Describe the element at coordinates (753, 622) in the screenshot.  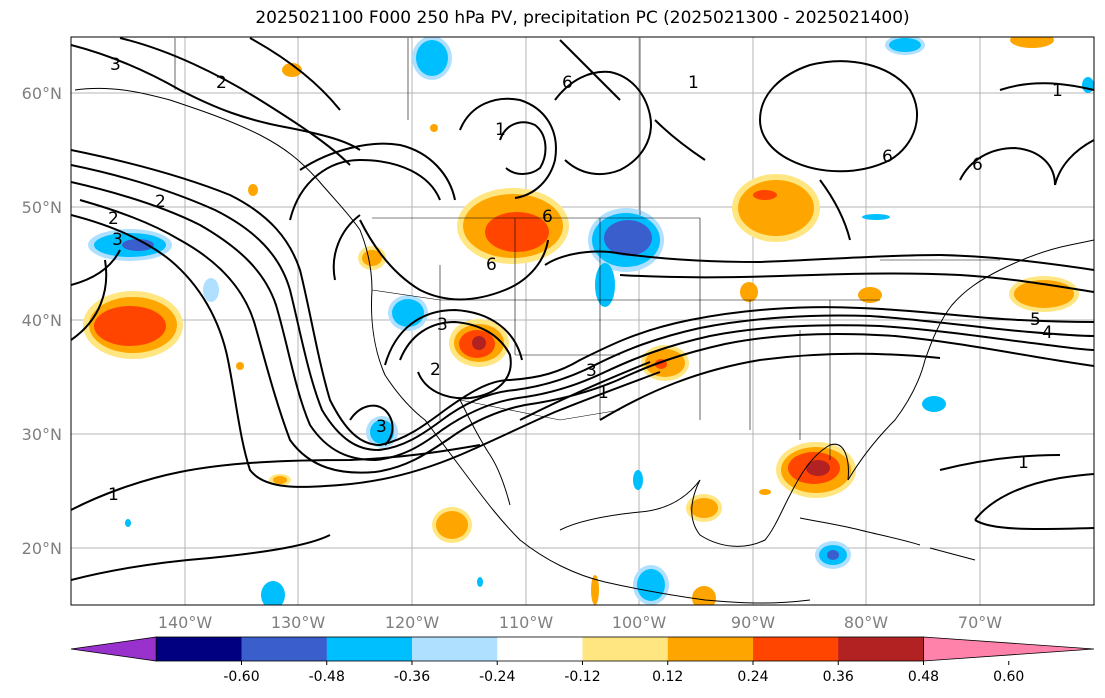
I see `lon-label: 90°W` at that location.